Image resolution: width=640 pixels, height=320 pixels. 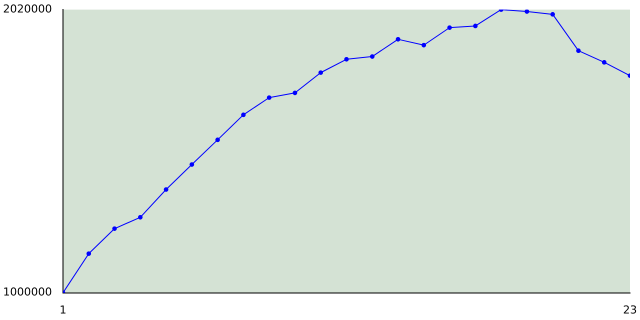 What do you see at coordinates (27, 292) in the screenshot?
I see `y-tick-label: 1000000` at bounding box center [27, 292].